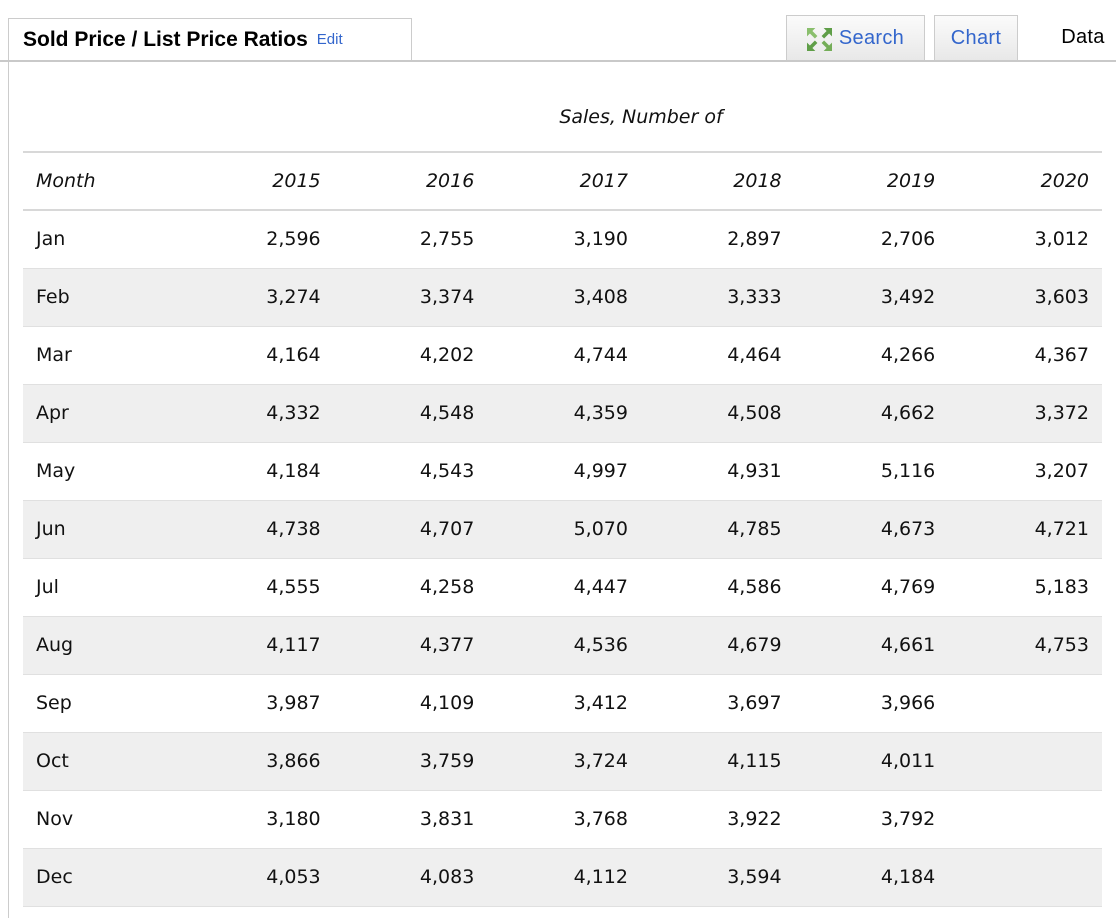 Image resolution: width=1116 pixels, height=918 pixels. Describe the element at coordinates (293, 761) in the screenshot. I see `value-cell: 3,866` at that location.